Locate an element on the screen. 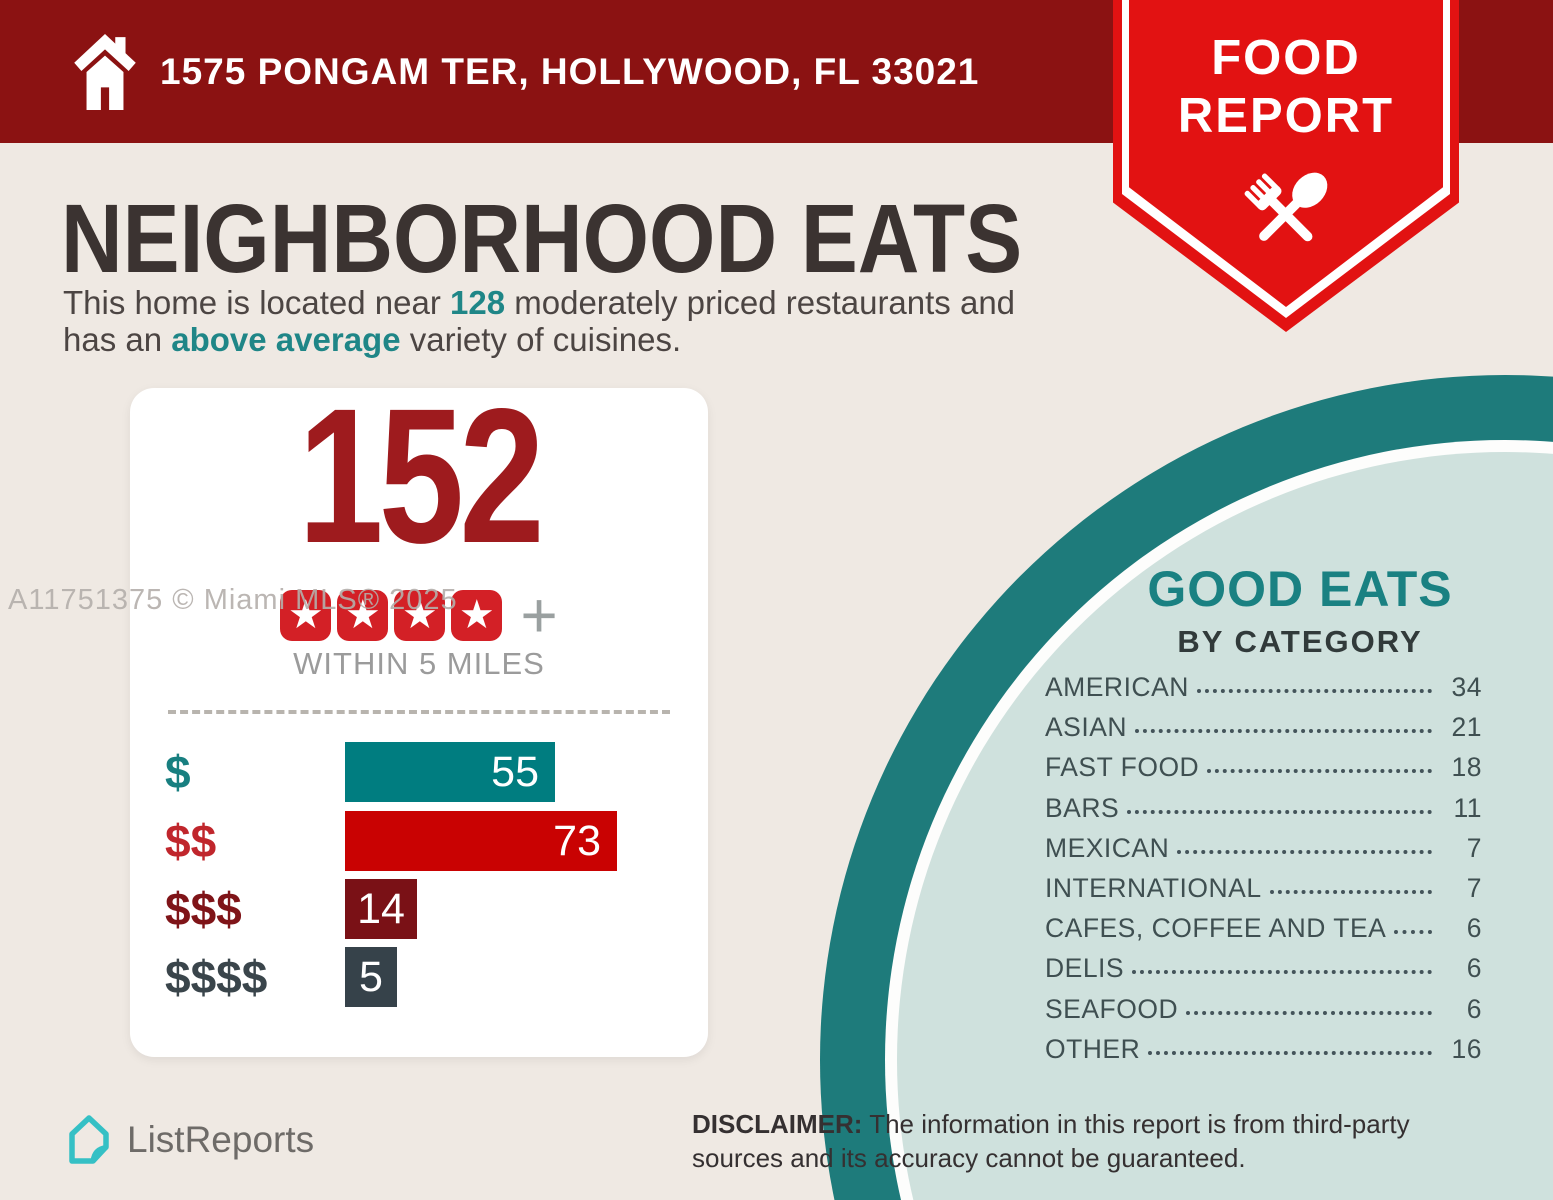 This screenshot has height=1200, width=1553. spoon-fork-icon is located at coordinates (1286, 207).